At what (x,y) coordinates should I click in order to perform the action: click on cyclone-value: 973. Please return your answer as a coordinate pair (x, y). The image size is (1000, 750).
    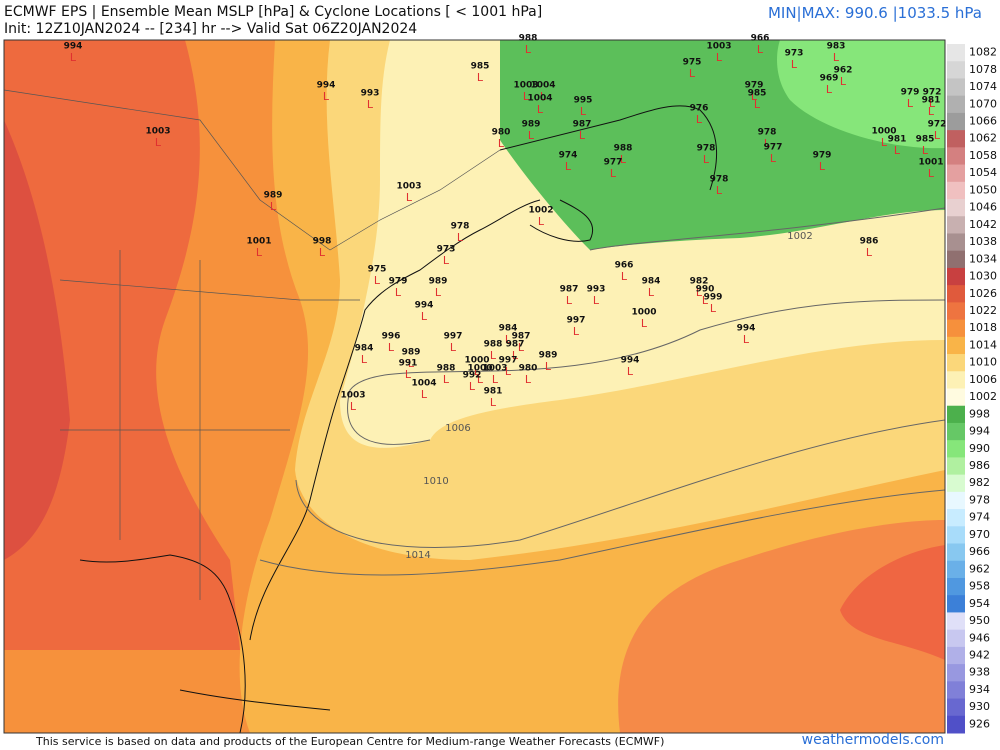
    Looking at the image, I should click on (446, 250).